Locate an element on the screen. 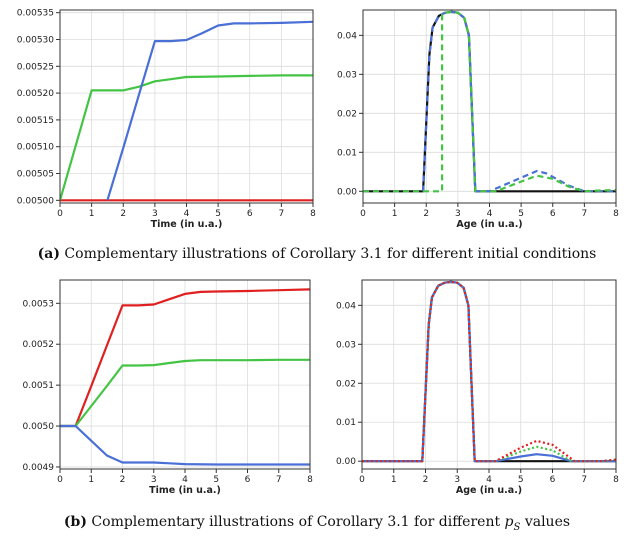 The width and height of the screenshot is (634, 540). series-line-blue-dashed is located at coordinates (489, 101).